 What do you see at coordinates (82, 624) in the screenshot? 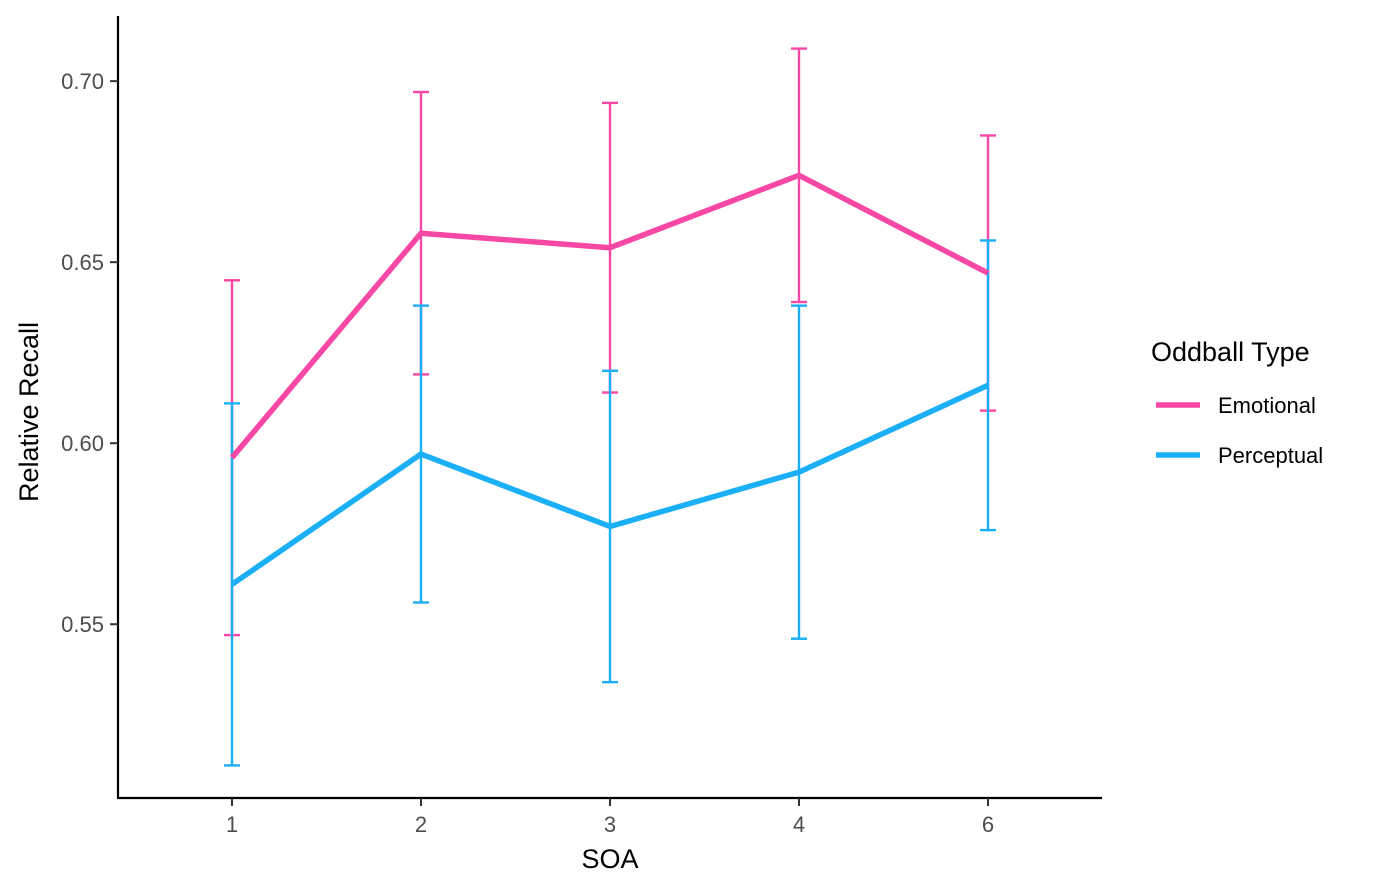
I see `y-tick-label: 0.55` at bounding box center [82, 624].